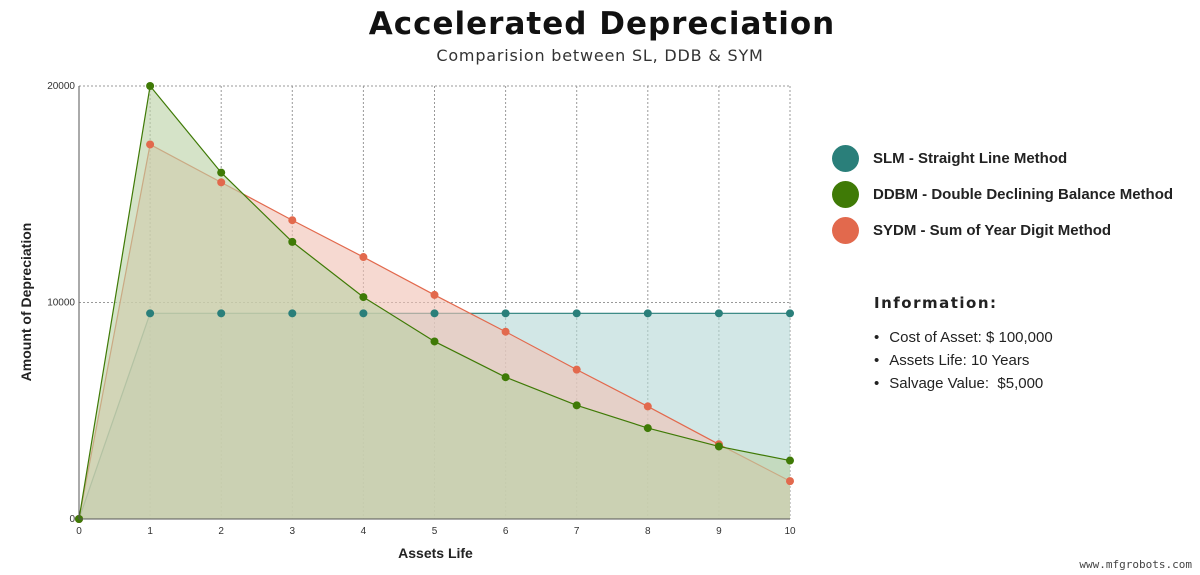  Describe the element at coordinates (364, 531) in the screenshot. I see `x-tick-label: 4` at that location.